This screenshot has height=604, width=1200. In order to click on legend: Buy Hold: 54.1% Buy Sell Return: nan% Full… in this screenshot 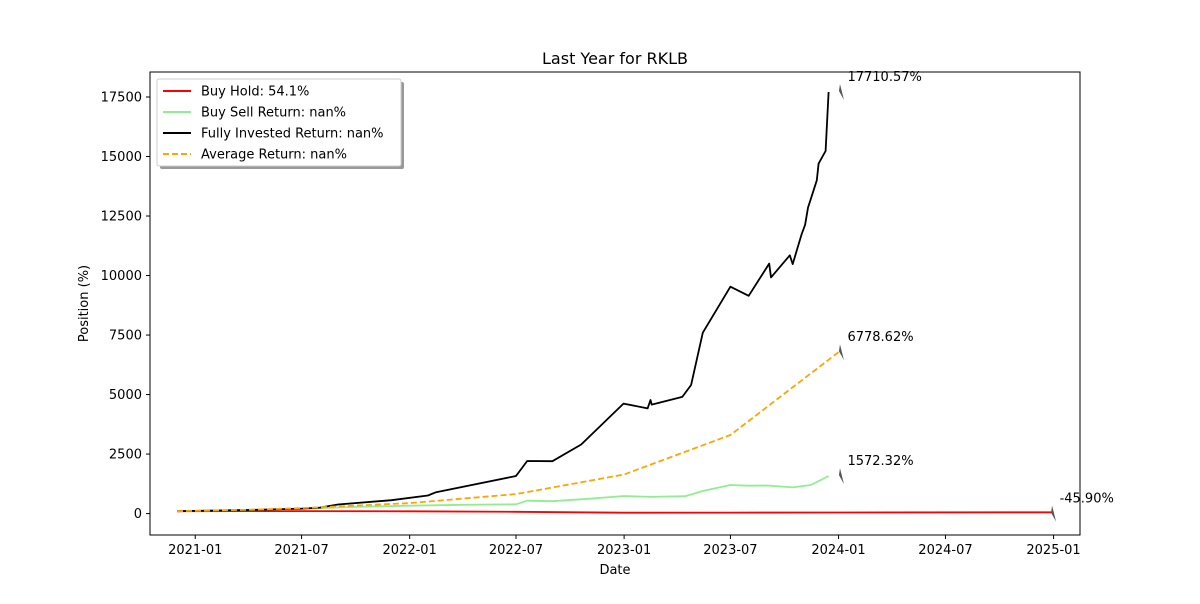, I will do `click(280, 123)`.